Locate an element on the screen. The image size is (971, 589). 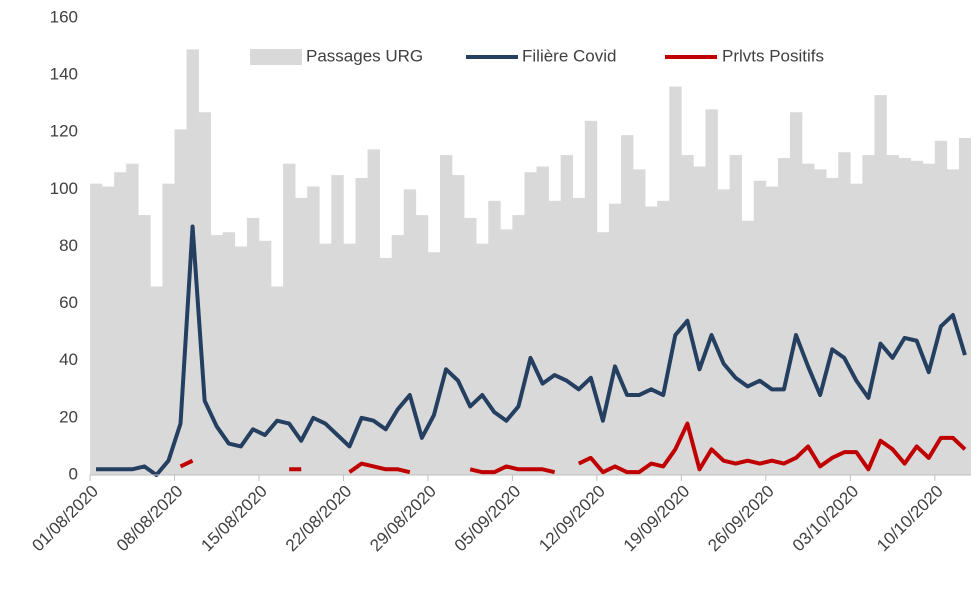
y-tick-label: 100 is located at coordinates (64, 188).